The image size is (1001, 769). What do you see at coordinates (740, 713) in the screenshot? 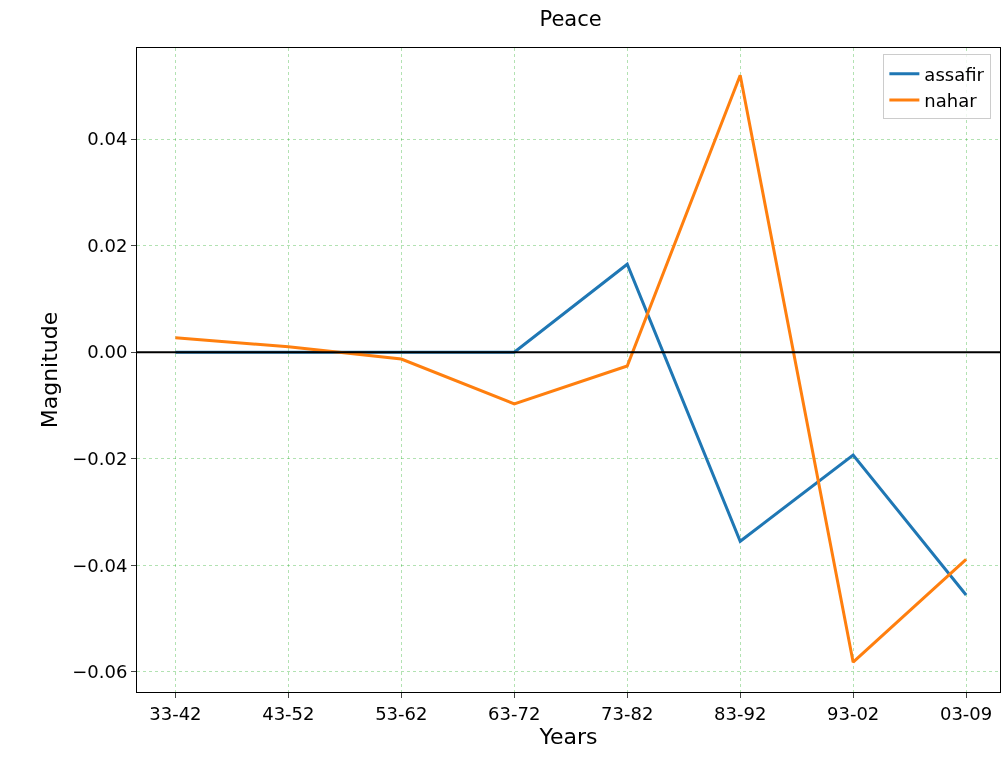
I see `x-tick-label: 83-92` at bounding box center [740, 713].